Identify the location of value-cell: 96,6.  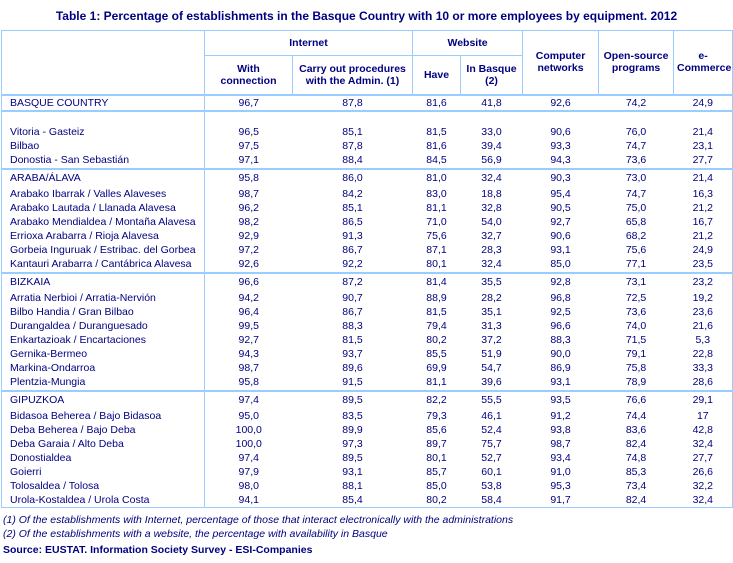
(248, 281).